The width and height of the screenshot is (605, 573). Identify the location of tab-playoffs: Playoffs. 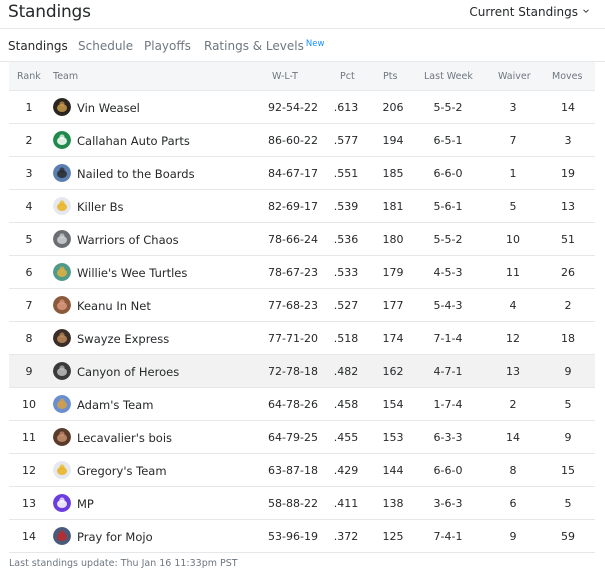
(167, 46).